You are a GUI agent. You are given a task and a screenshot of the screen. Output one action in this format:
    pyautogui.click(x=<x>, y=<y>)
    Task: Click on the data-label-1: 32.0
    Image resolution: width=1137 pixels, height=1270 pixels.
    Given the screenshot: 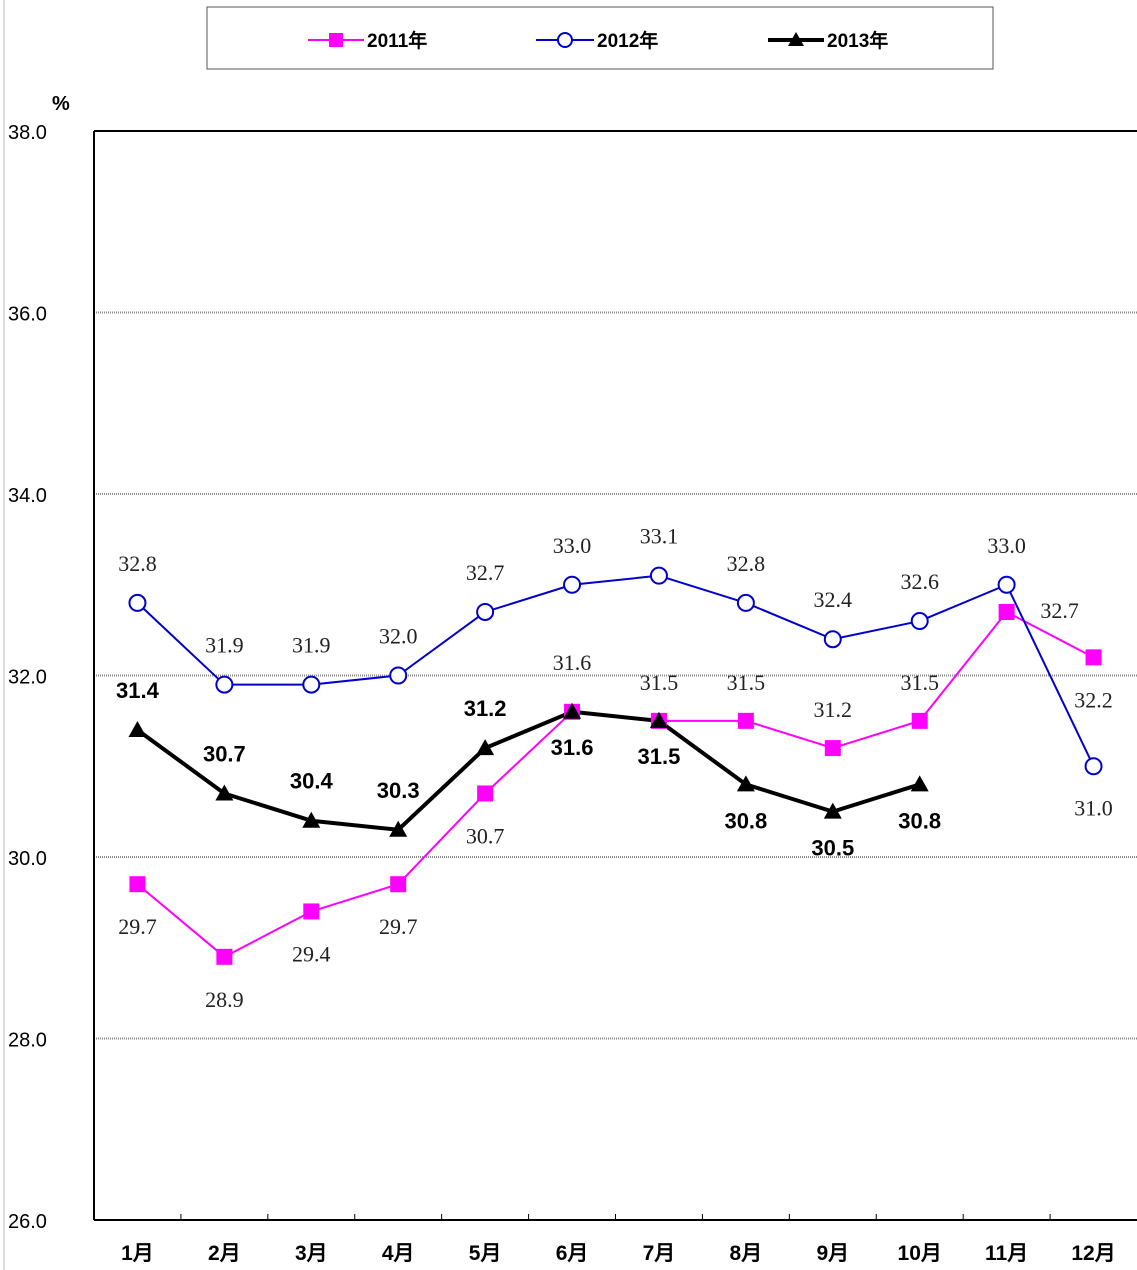 What is the action you would take?
    pyautogui.click(x=398, y=636)
    